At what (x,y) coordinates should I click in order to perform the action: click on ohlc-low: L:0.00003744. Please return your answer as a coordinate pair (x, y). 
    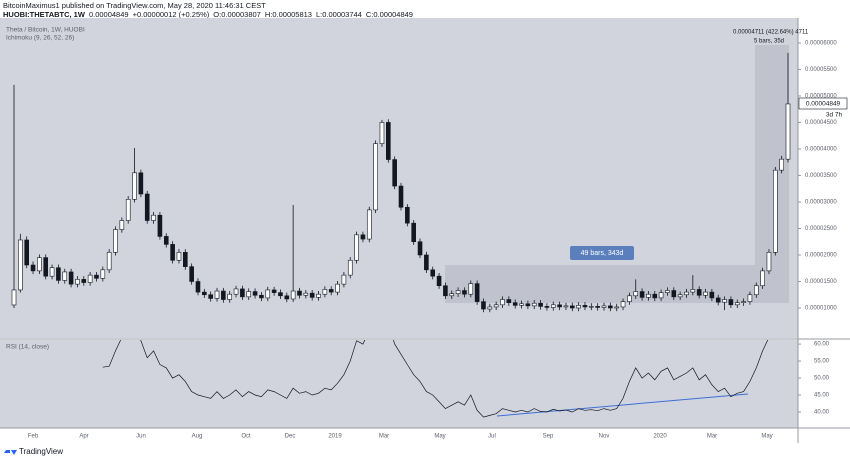
    Looking at the image, I should click on (338, 14).